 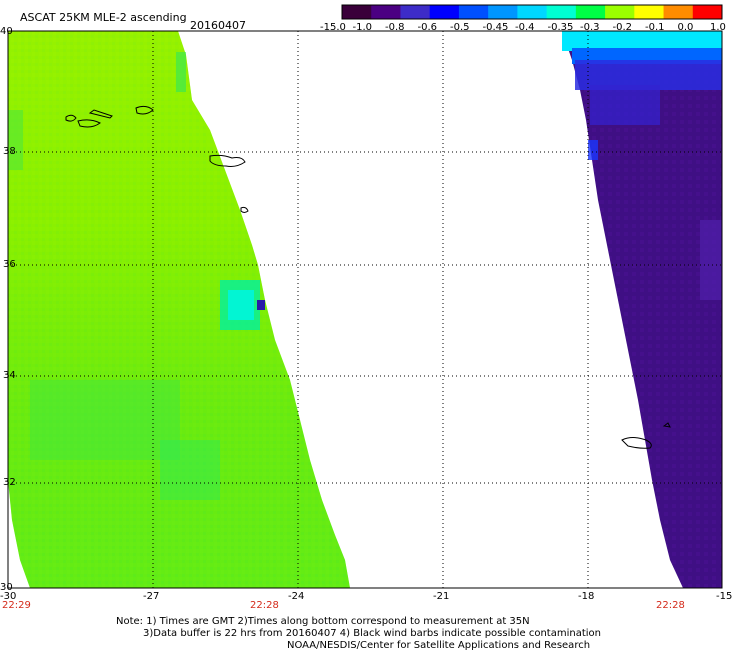 What do you see at coordinates (441, 596) in the screenshot?
I see `lon-label-21: -21` at bounding box center [441, 596].